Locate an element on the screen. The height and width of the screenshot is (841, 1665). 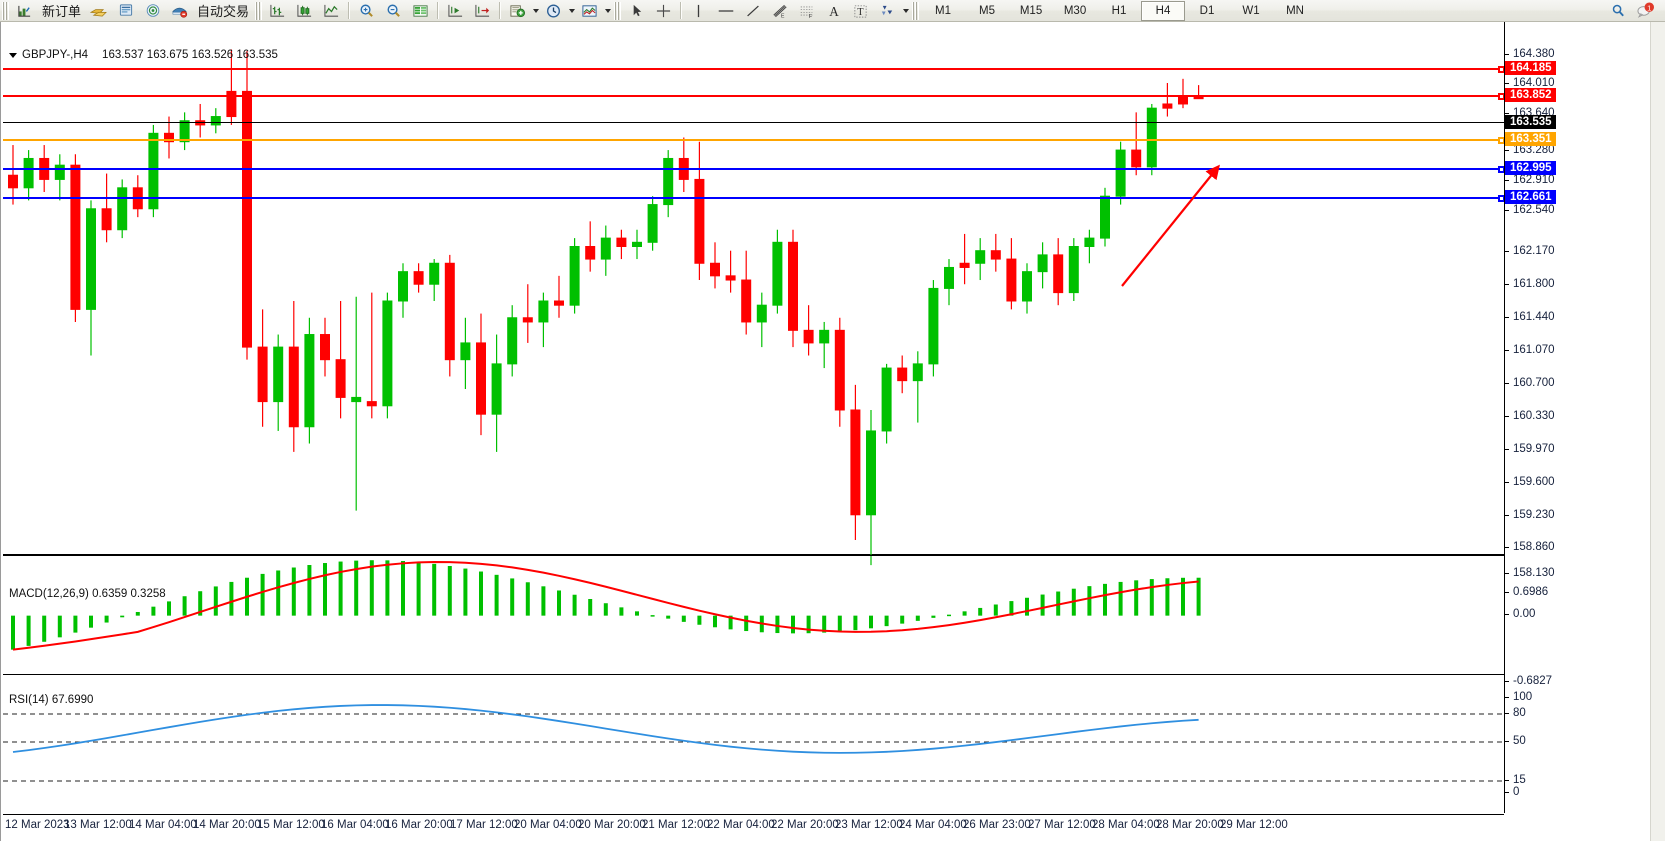
svg-text: T is located at coordinates (860, 12).